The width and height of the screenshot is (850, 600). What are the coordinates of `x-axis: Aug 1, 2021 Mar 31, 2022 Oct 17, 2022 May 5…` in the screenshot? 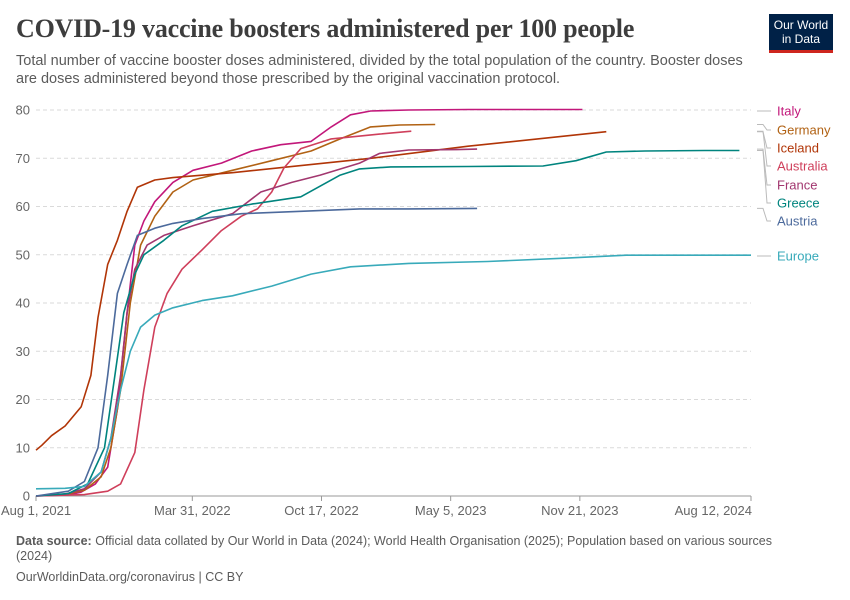 It's located at (376, 506).